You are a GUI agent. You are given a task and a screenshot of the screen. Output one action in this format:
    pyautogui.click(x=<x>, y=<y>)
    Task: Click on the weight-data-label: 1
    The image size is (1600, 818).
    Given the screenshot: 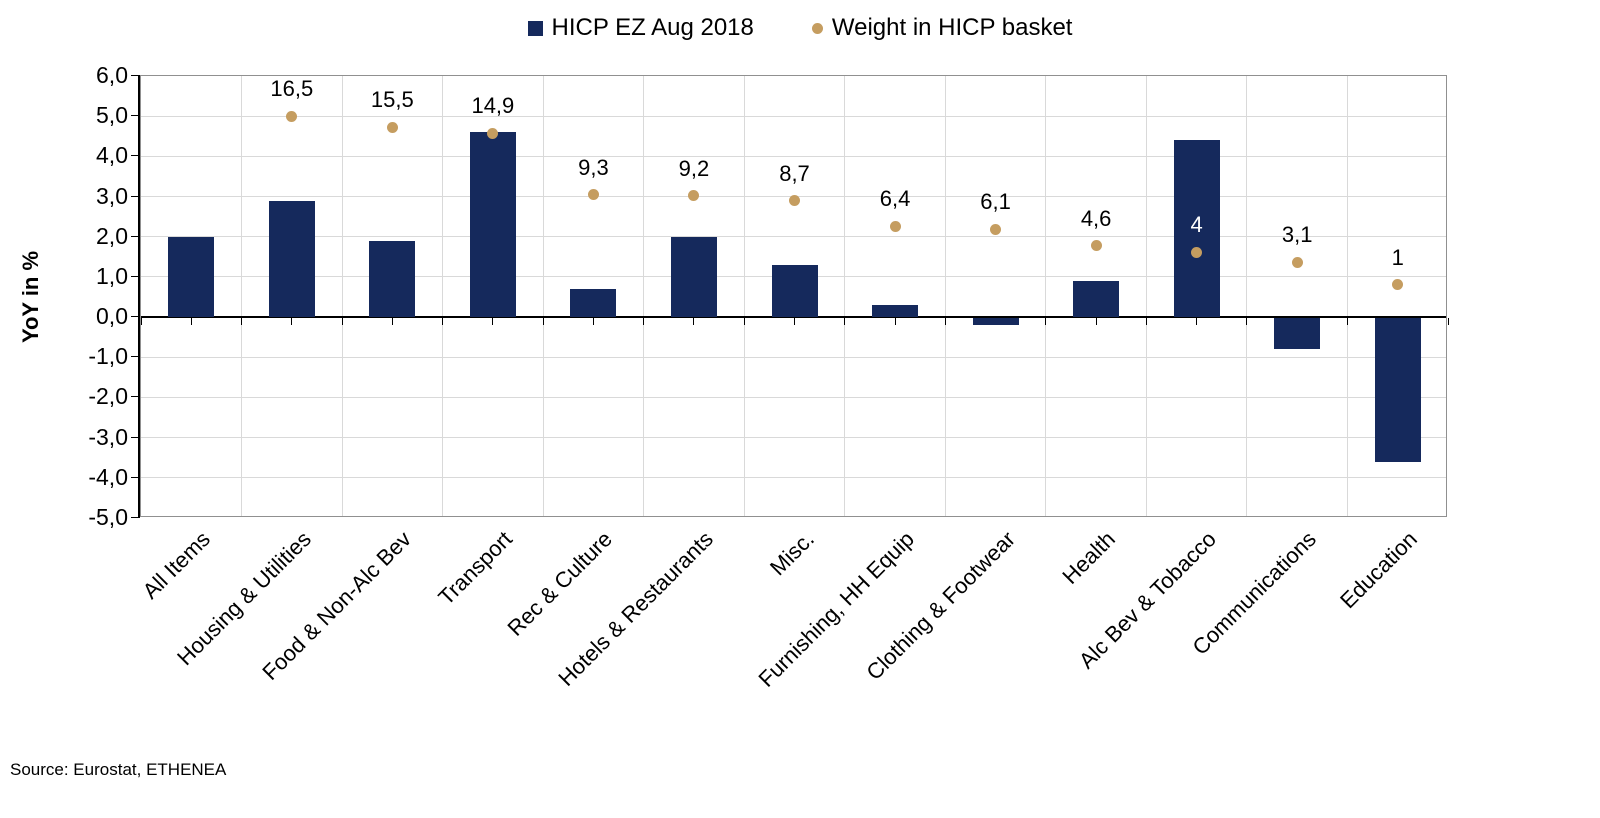 What is the action you would take?
    pyautogui.click(x=1397, y=257)
    